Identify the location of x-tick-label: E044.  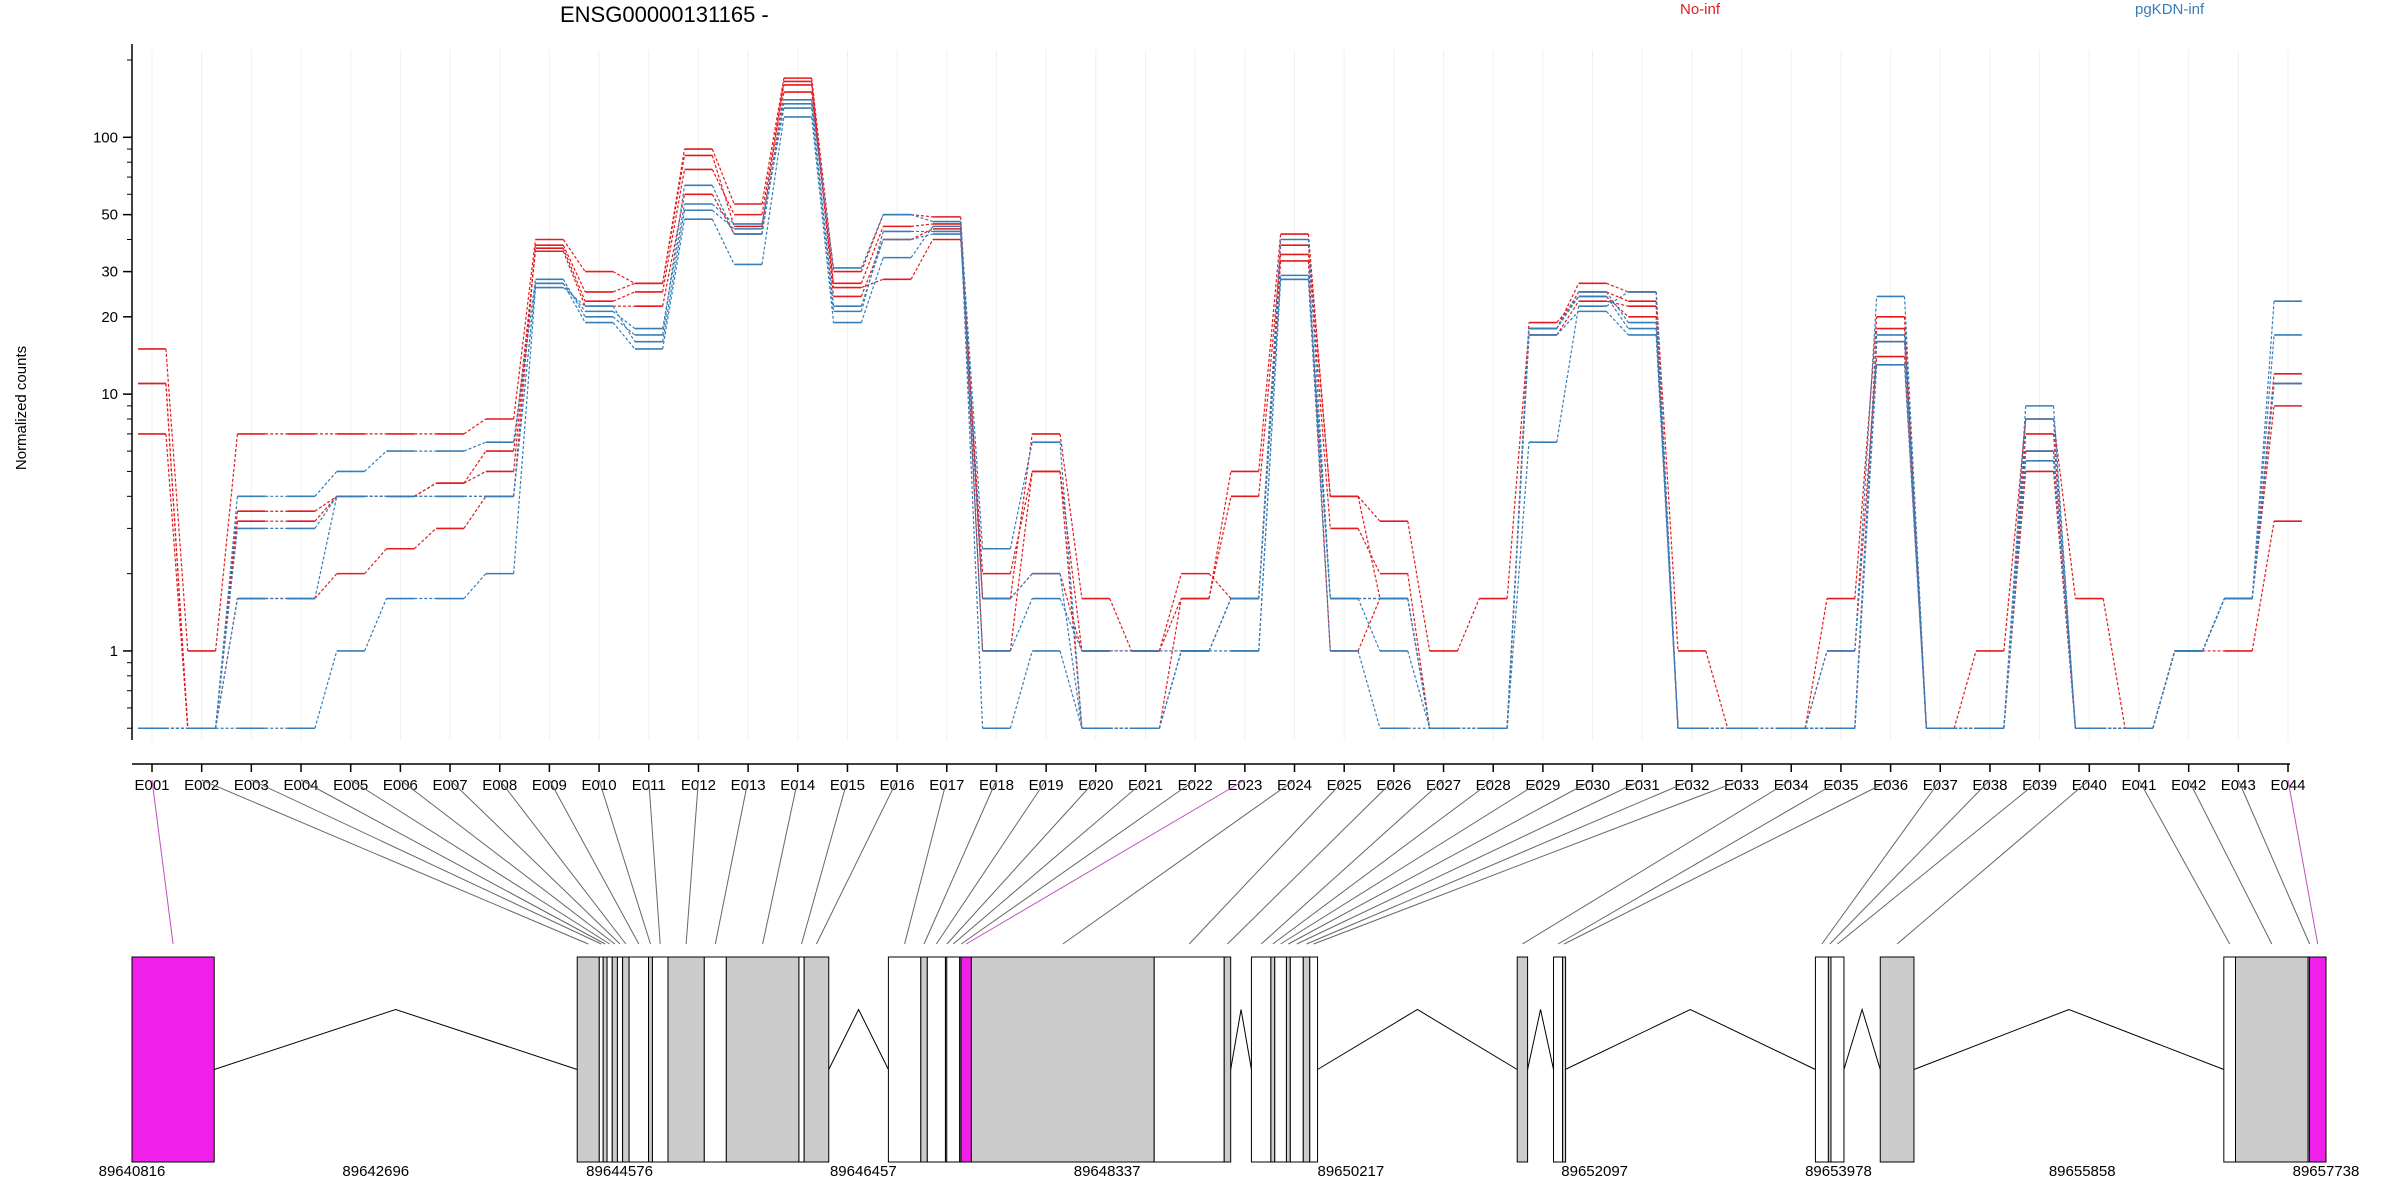
(2287, 785).